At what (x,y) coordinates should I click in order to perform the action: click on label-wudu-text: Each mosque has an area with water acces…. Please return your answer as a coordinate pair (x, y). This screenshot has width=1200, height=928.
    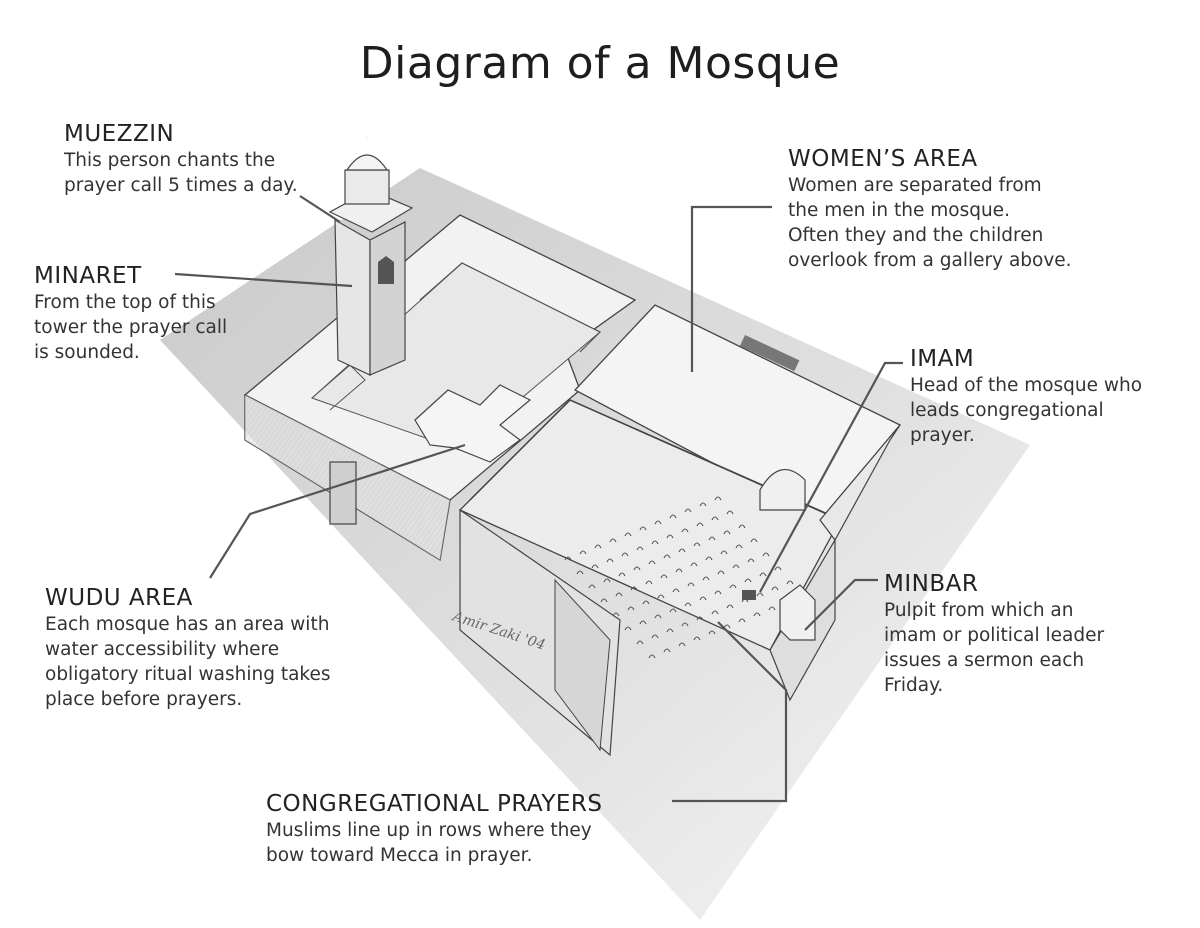
    Looking at the image, I should click on (188, 662).